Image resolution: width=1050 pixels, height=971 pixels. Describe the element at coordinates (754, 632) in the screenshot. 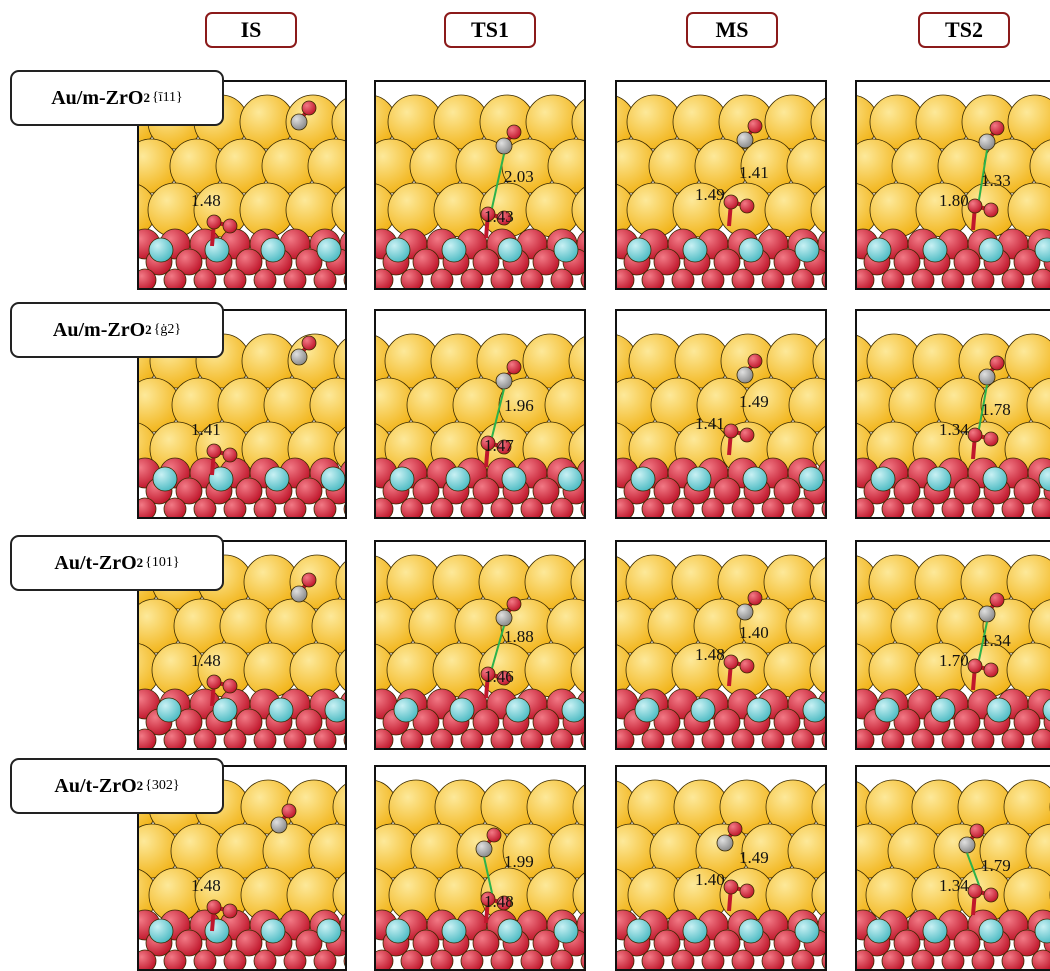

I see `bond-distance-label: 1.40` at that location.